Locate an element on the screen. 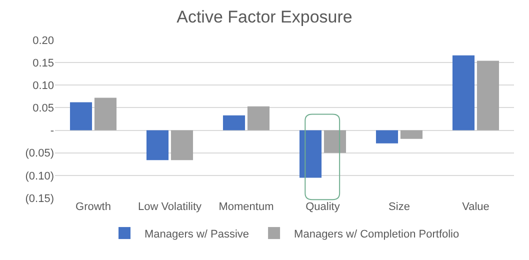  y-tick-label: (0.15) is located at coordinates (39, 198).